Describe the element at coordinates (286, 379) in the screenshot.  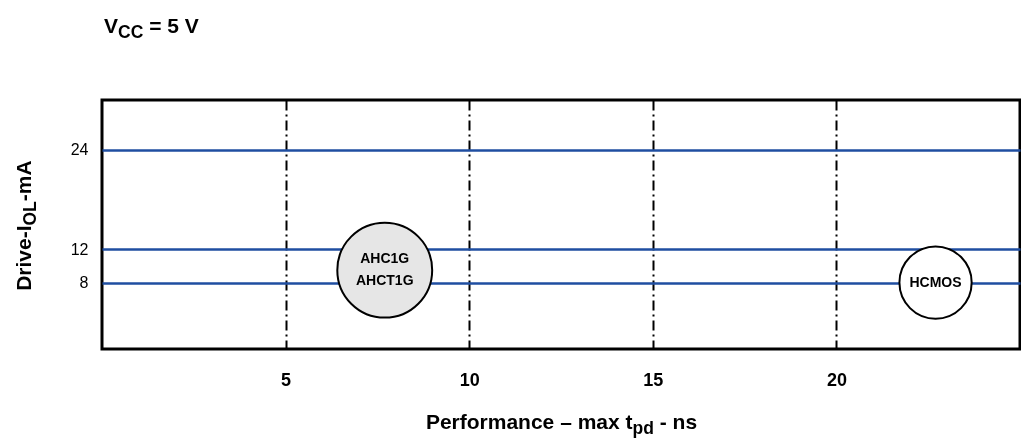
I see `x-tick-label: 5` at that location.